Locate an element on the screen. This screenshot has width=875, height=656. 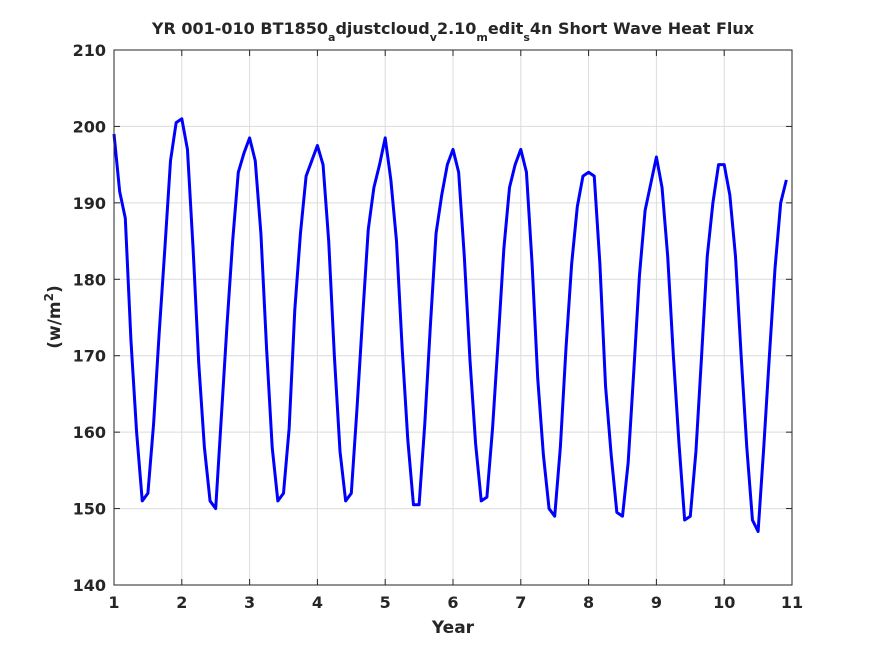
y-tick-labels: 140 150 160 170 180 190 200 210 is located at coordinates (89, 318).